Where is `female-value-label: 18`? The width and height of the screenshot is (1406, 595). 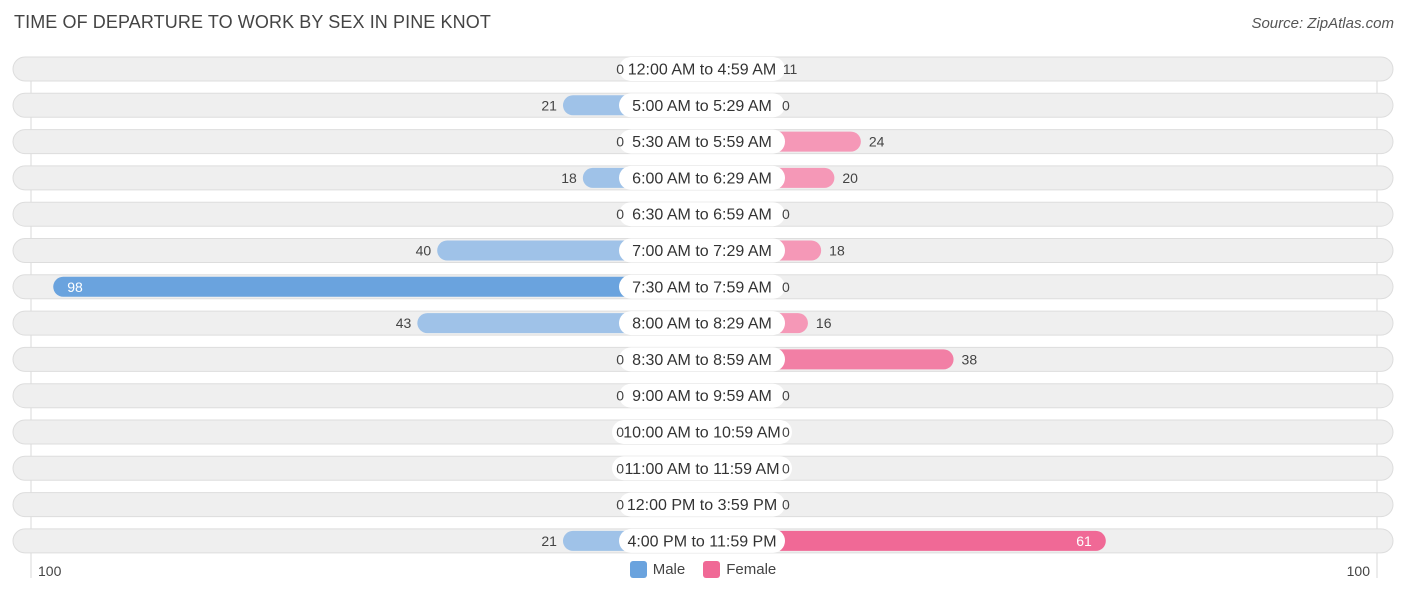 female-value-label: 18 is located at coordinates (837, 251).